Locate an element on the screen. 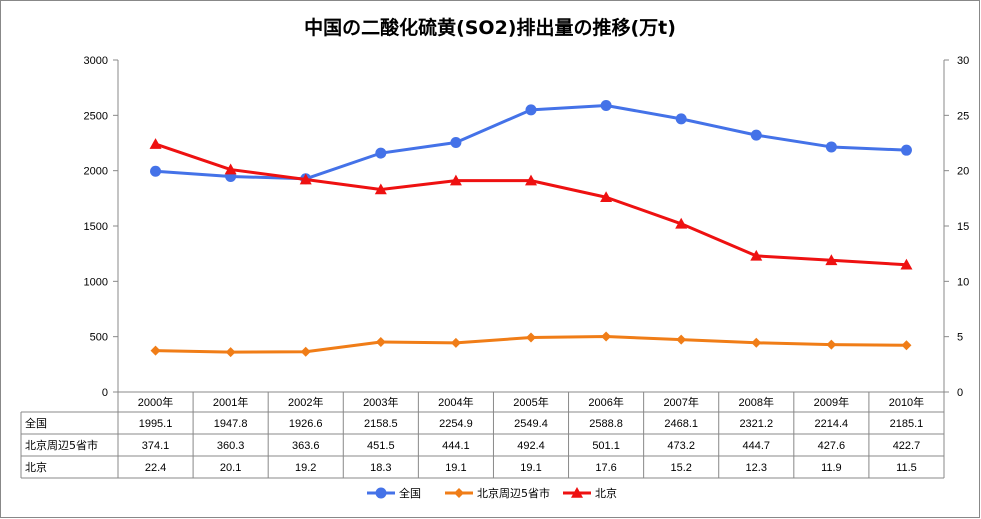 This screenshot has height=519, width=981. right-tick-label: 30 is located at coordinates (963, 61).